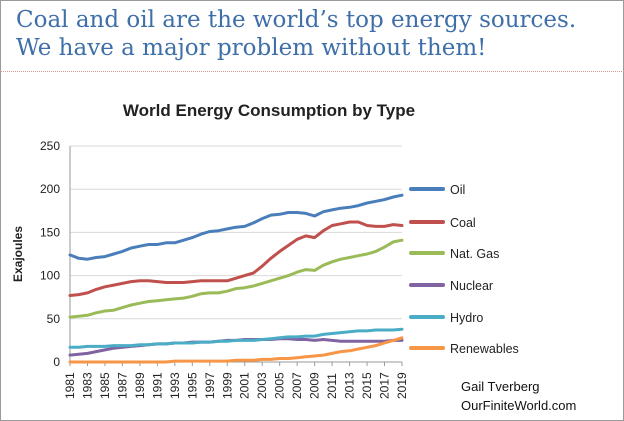  What do you see at coordinates (315, 385) in the screenshot?
I see `x-tick-label: 2009` at bounding box center [315, 385].